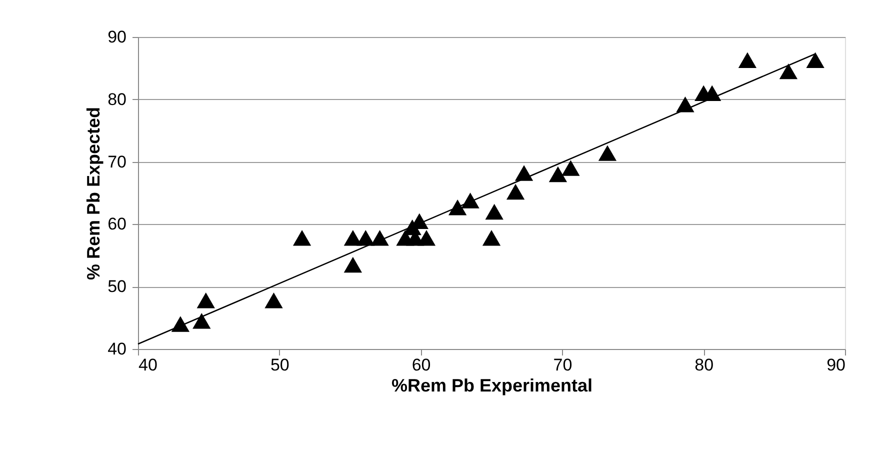 This screenshot has height=473, width=889. I want to click on x-tick-label: 90, so click(836, 365).